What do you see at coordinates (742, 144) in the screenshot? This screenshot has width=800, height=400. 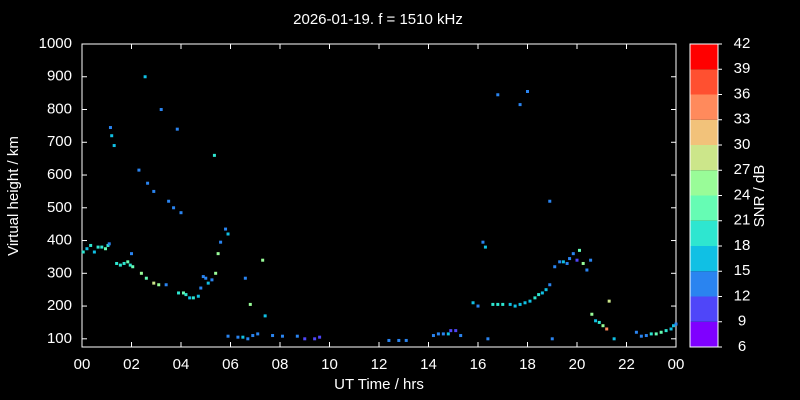 I see `colorbar-tick-label: 30` at bounding box center [742, 144].